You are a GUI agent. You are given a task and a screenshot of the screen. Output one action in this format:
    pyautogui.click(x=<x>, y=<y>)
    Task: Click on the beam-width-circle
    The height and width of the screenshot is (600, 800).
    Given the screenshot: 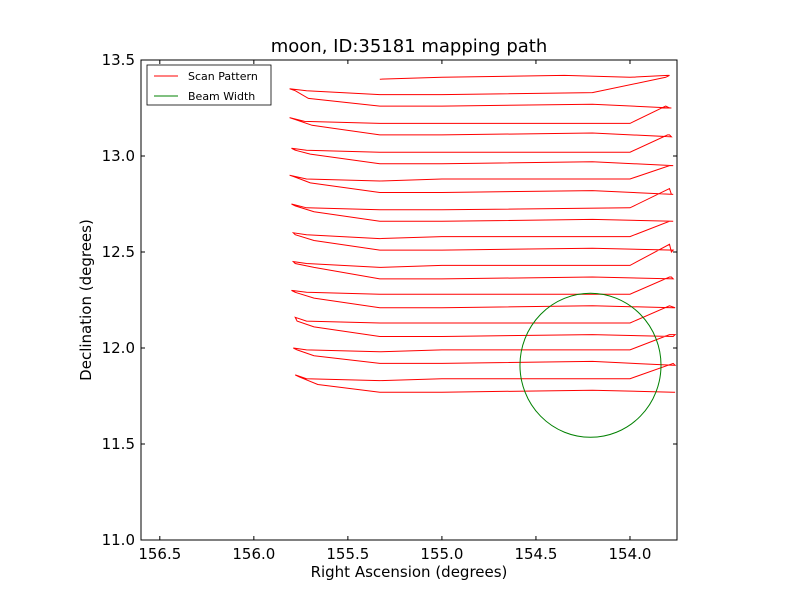 What is the action you would take?
    pyautogui.click(x=590, y=365)
    